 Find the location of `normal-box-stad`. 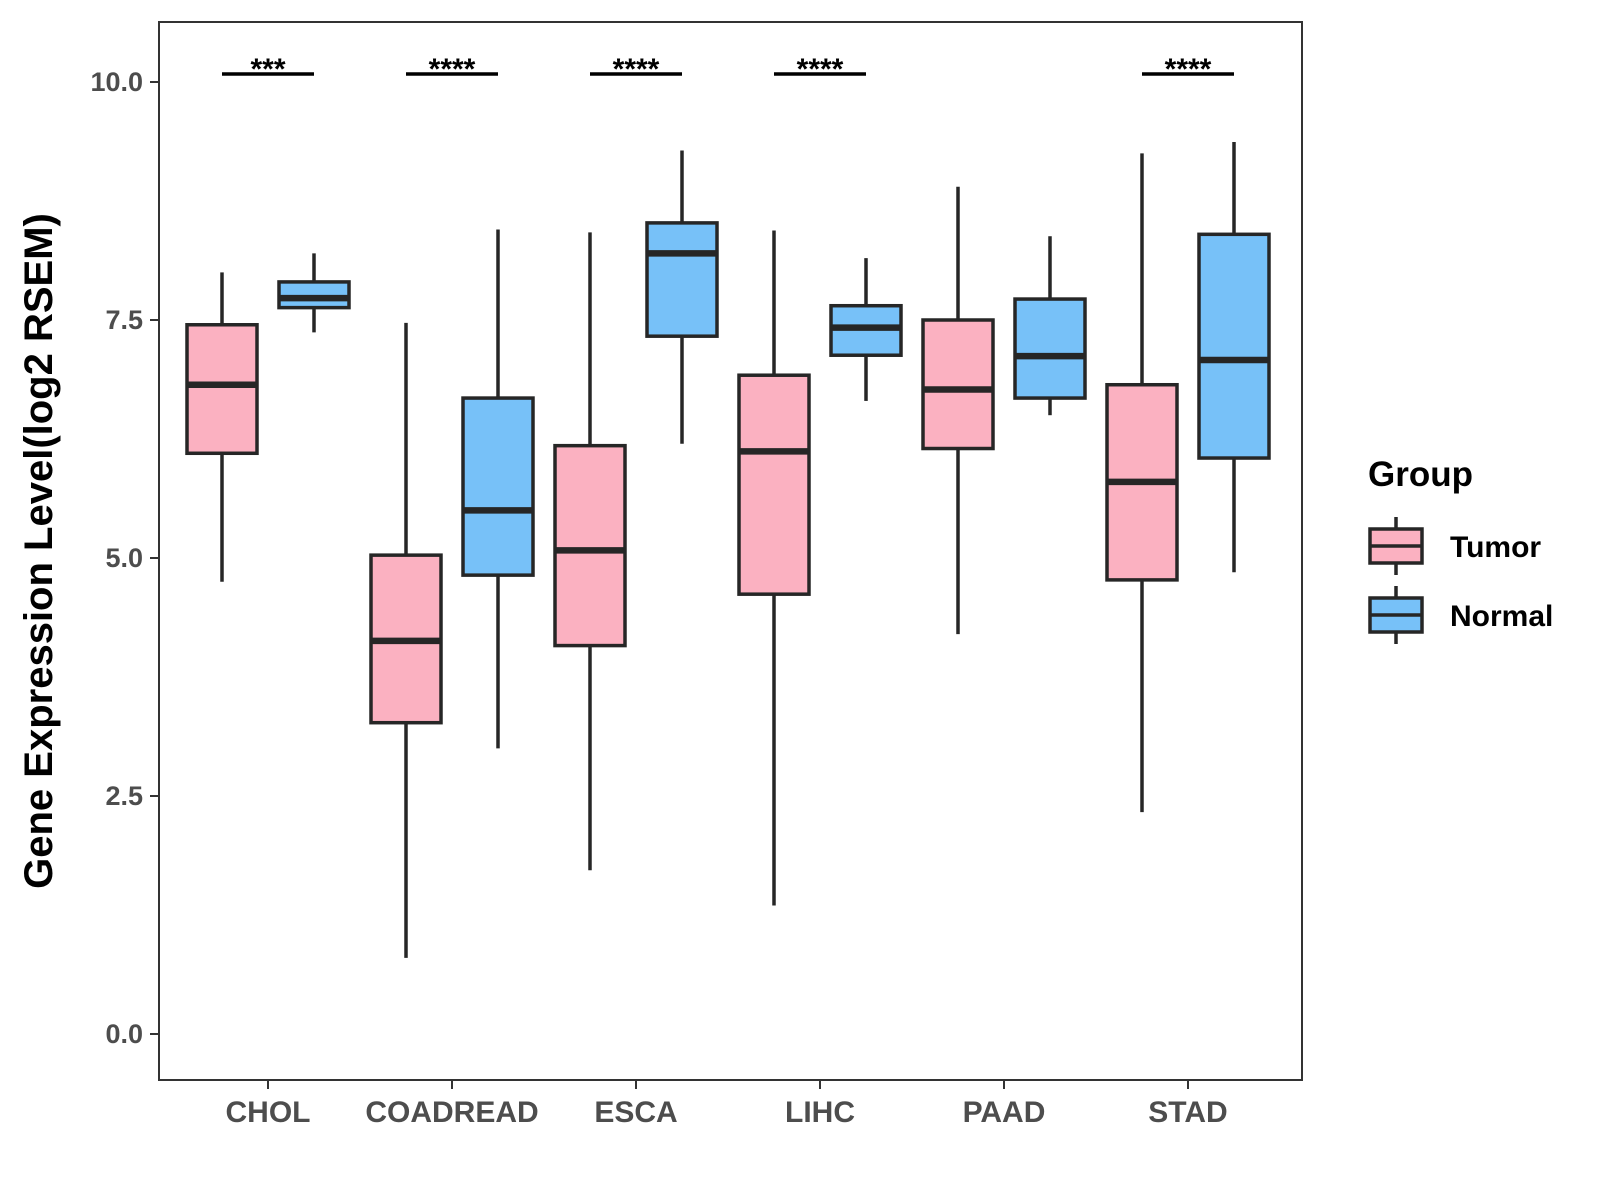

normal-box-stad is located at coordinates (1234, 357).